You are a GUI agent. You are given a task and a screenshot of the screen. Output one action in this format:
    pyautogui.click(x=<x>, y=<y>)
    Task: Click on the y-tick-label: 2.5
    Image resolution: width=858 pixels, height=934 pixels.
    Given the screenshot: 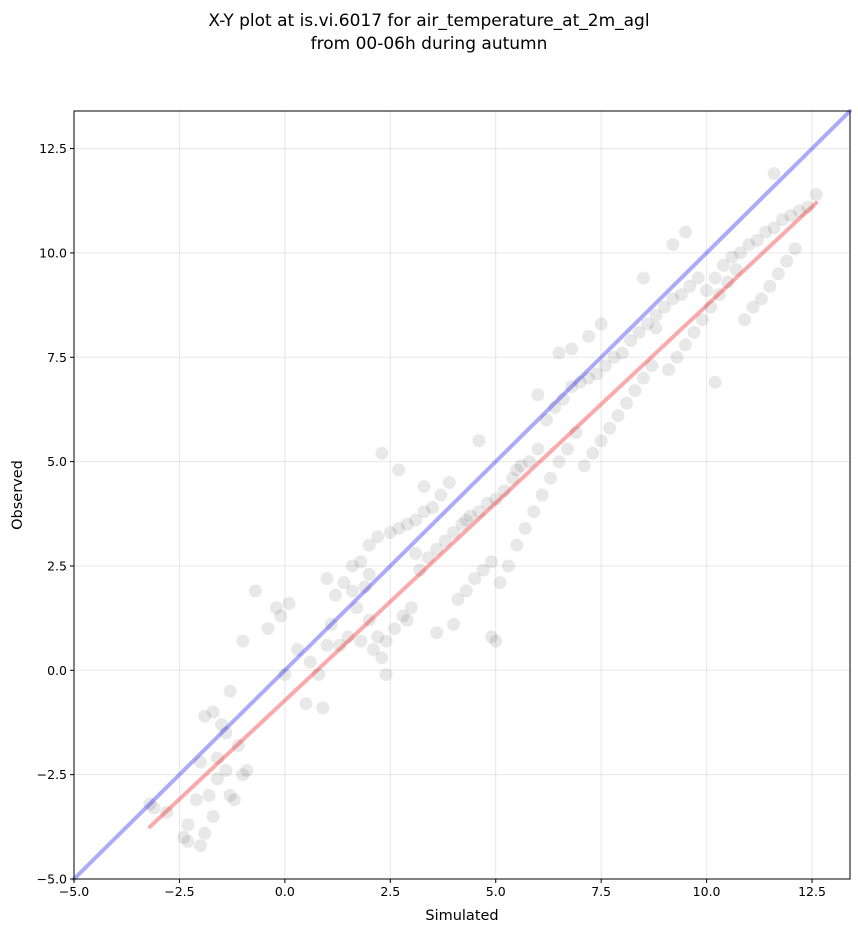 What is the action you would take?
    pyautogui.click(x=57, y=565)
    